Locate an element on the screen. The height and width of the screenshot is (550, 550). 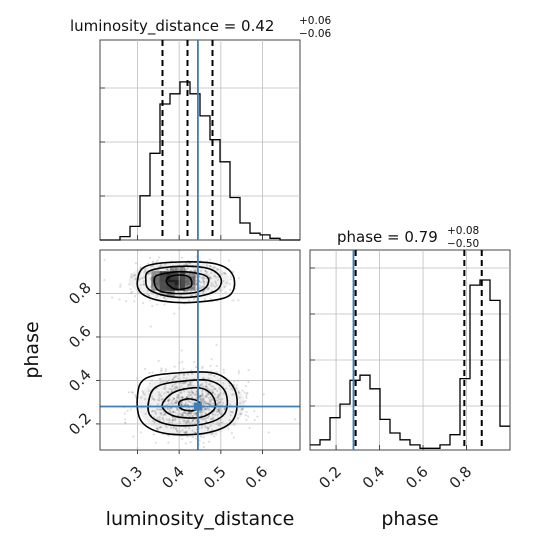
luminosity-distance-quantile-lines is located at coordinates (187, 140).